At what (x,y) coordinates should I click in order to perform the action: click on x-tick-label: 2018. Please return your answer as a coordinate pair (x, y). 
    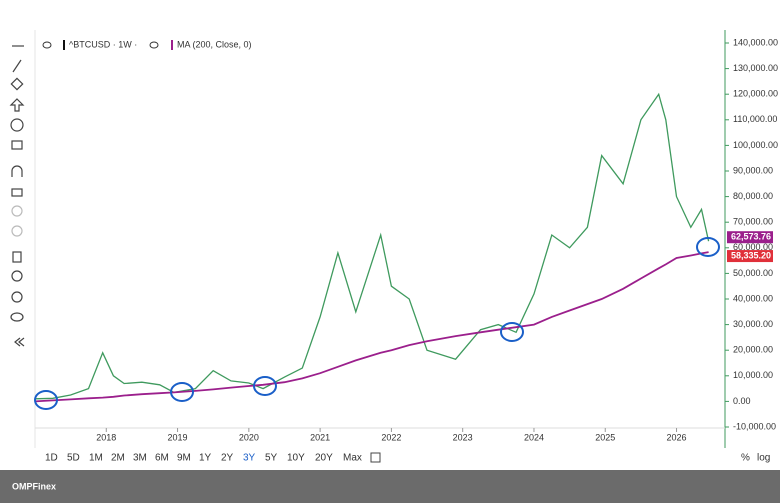
    Looking at the image, I should click on (106, 437).